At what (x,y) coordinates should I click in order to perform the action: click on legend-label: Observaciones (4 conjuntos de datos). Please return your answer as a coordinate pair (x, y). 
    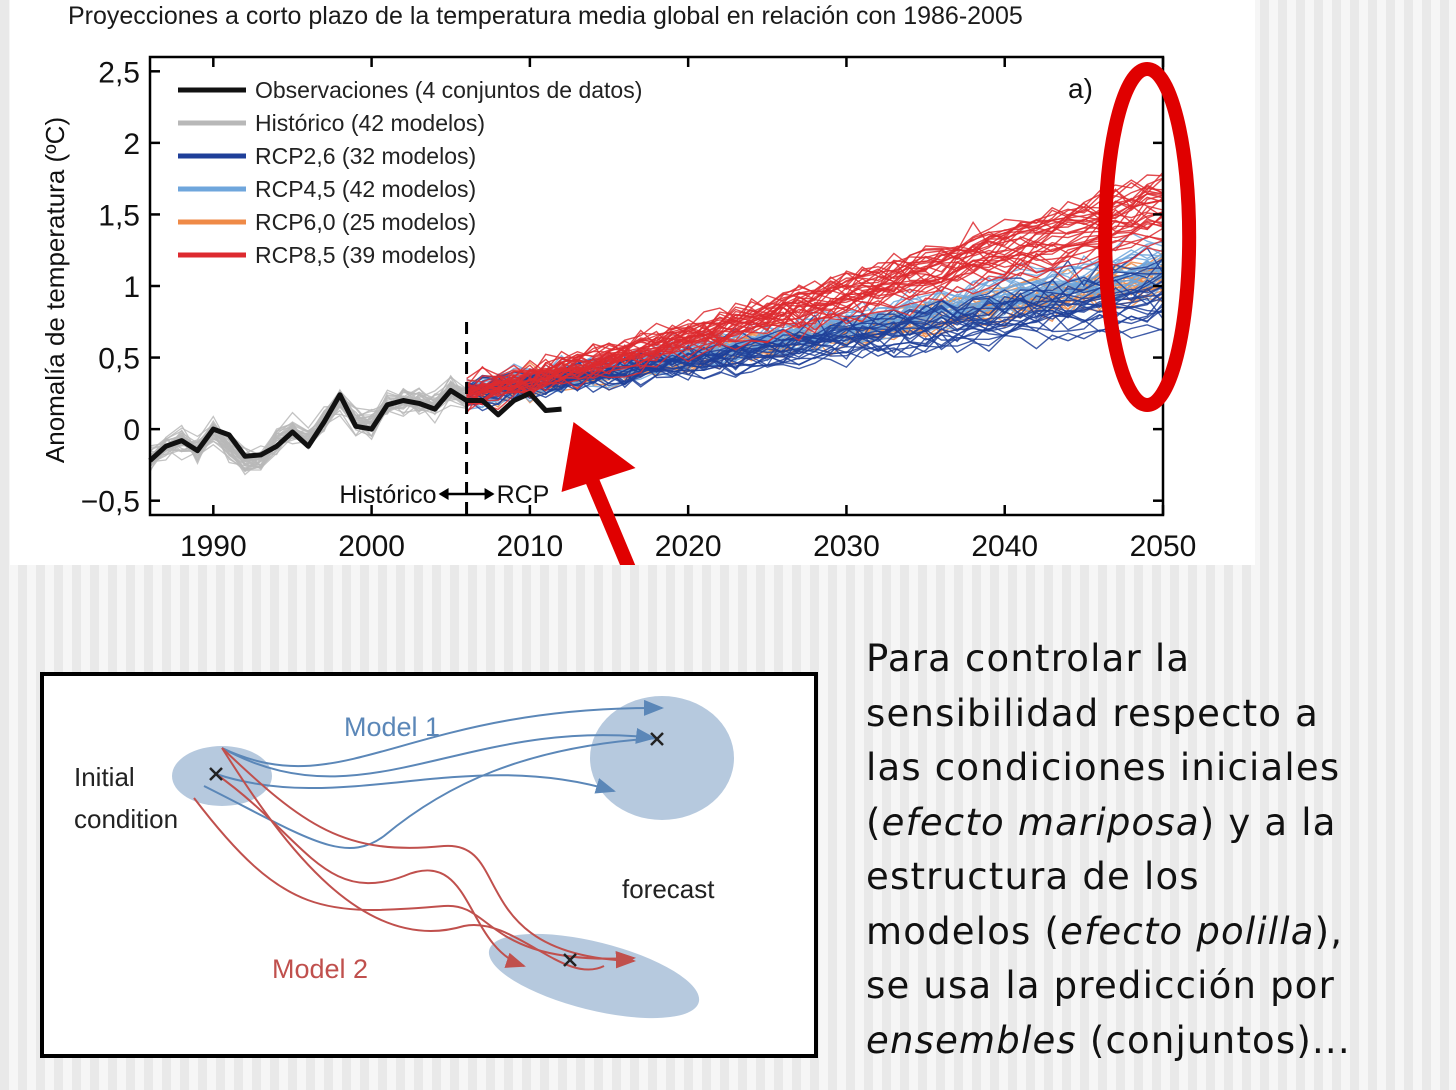
    Looking at the image, I should click on (448, 90).